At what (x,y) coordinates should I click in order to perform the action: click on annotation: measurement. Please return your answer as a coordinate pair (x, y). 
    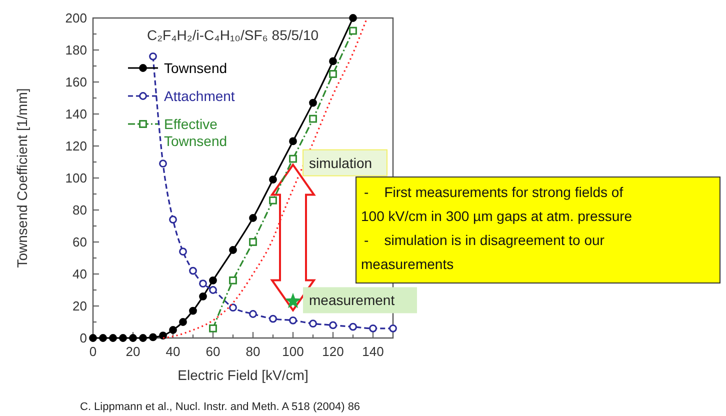
    Looking at the image, I should click on (352, 300).